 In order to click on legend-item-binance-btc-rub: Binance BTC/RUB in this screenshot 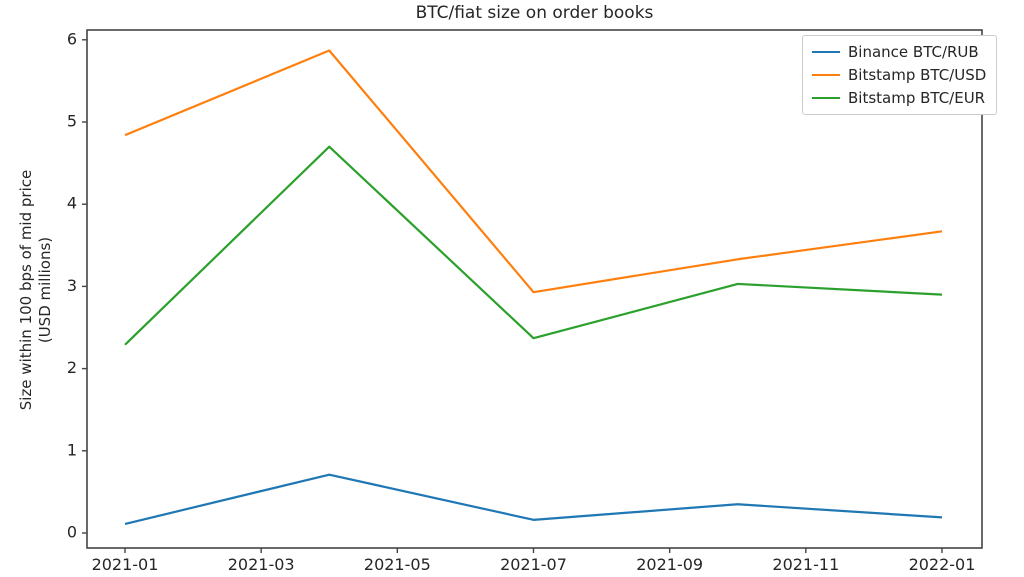, I will do `click(899, 52)`.